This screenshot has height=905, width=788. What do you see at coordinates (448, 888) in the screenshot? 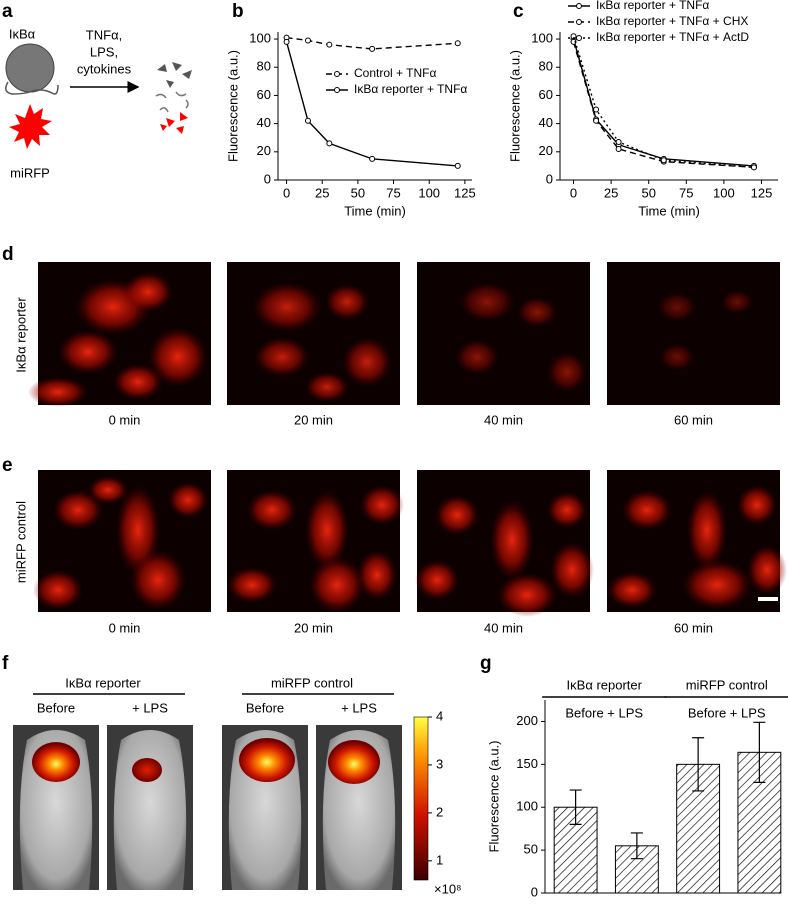
I see `colorbar-unit: ×10⁸` at bounding box center [448, 888].